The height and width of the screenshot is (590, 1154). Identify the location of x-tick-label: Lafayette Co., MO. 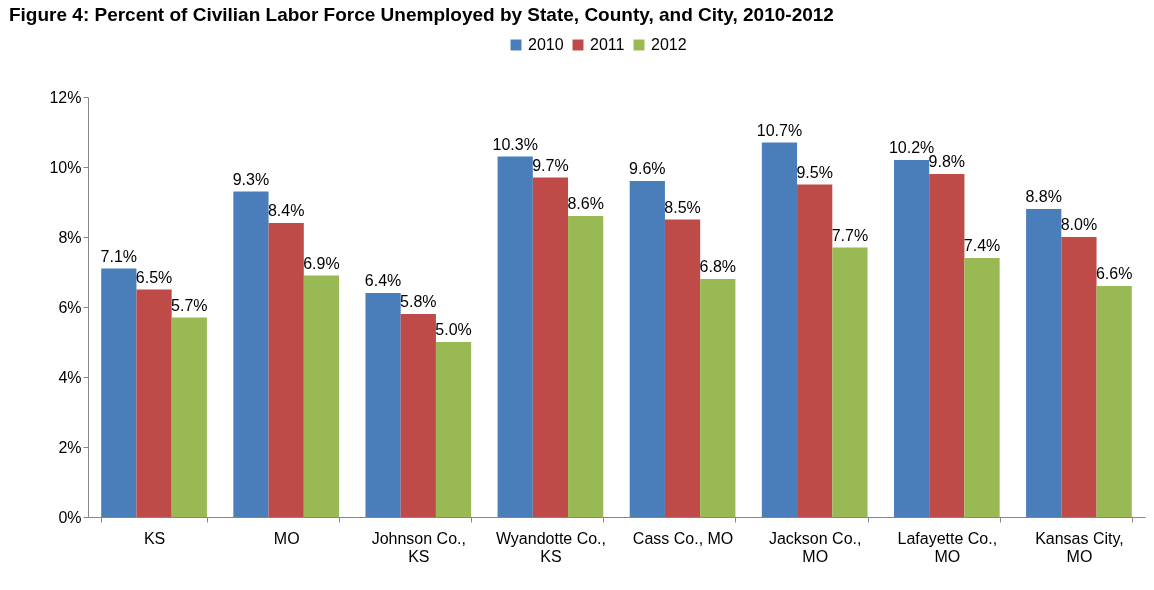
(947, 547).